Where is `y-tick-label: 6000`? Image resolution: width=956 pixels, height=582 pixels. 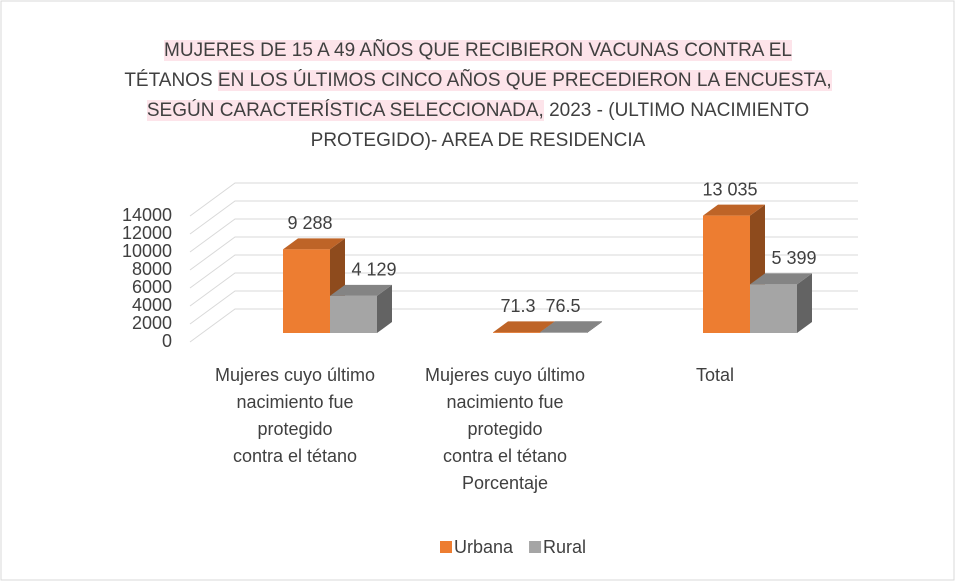
y-tick-label: 6000 is located at coordinates (152, 287).